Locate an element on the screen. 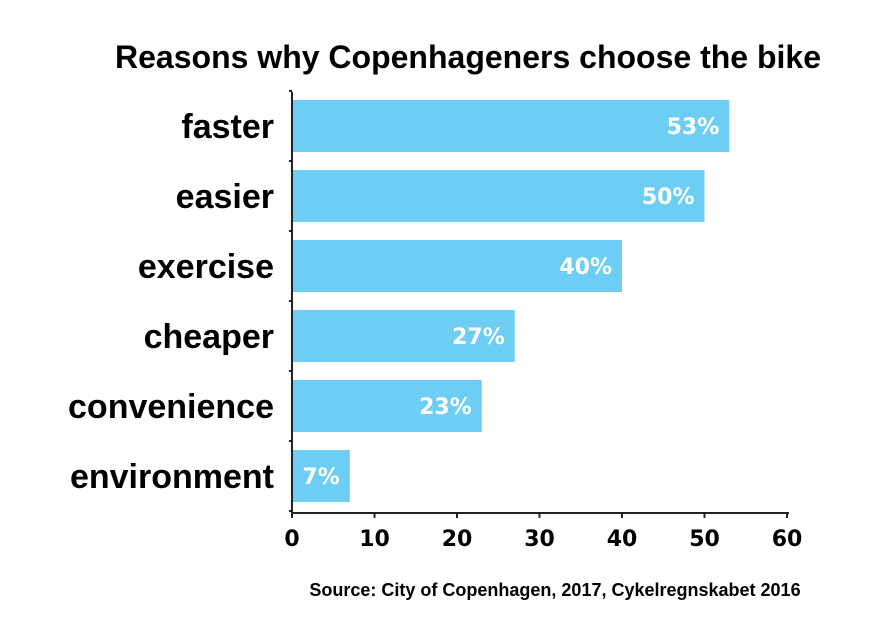 The image size is (876, 628). bar-convenience is located at coordinates (387, 406).